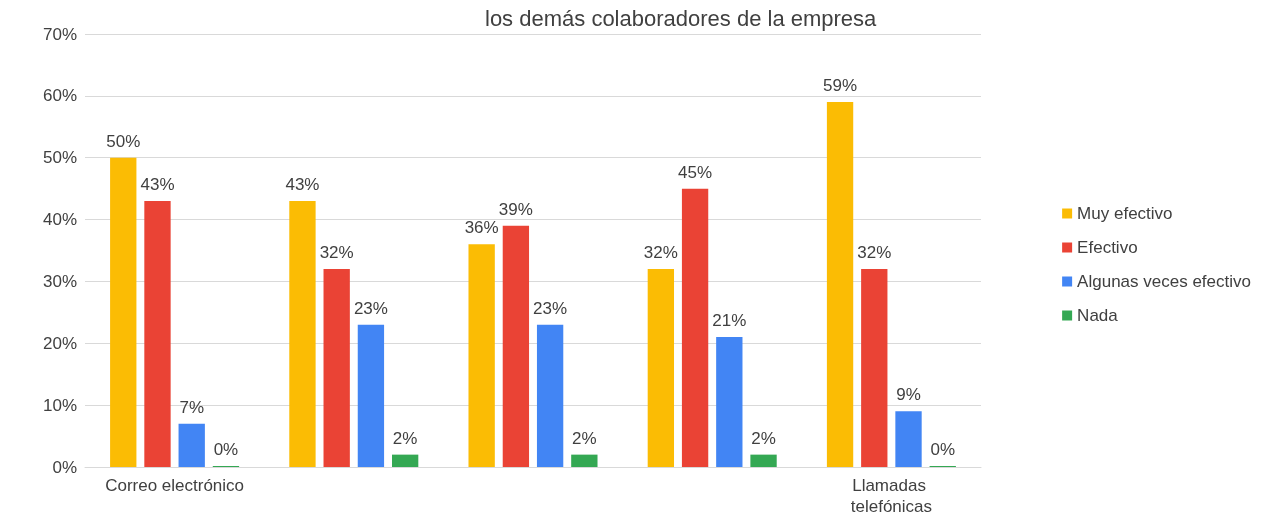  Describe the element at coordinates (191, 407) in the screenshot. I see `data-label: 7%` at that location.